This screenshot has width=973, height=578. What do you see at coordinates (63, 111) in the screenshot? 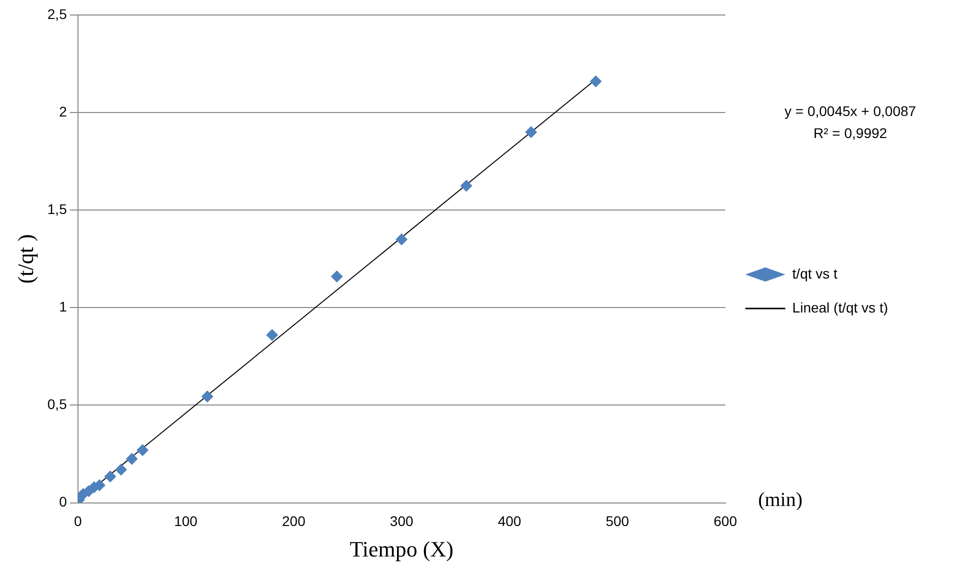
I see `y-tick-label: 2` at bounding box center [63, 111].